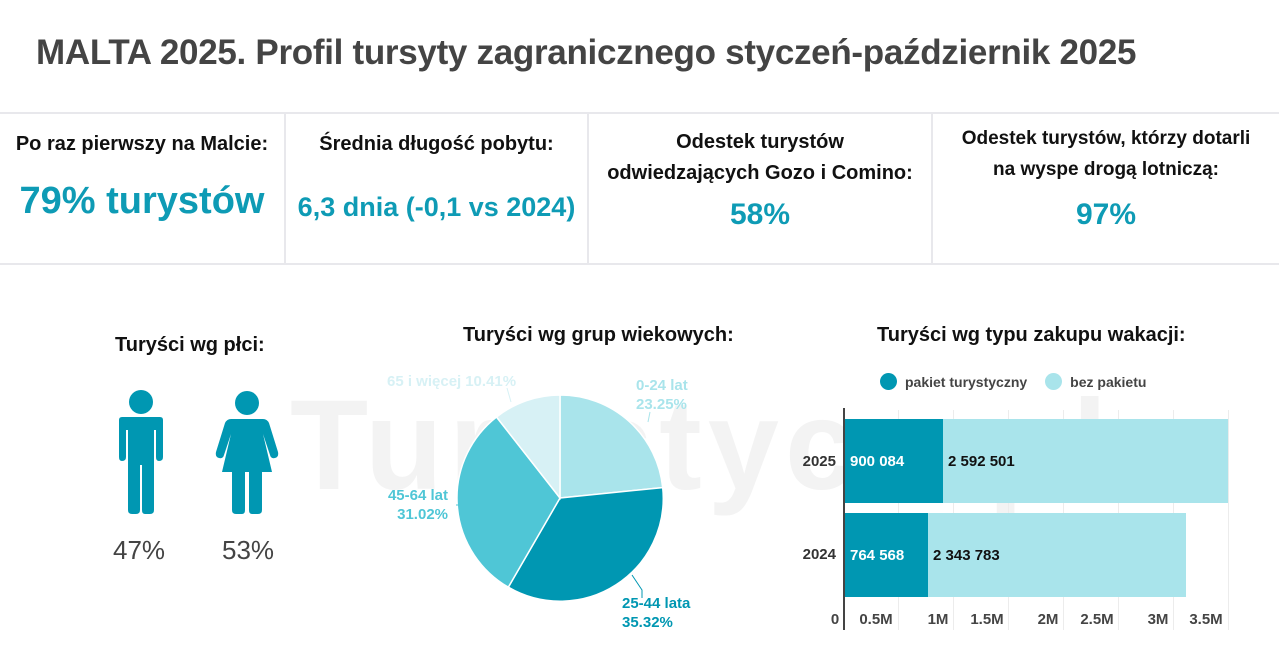 The width and height of the screenshot is (1279, 666). What do you see at coordinates (139, 550) in the screenshot?
I see `male-percent: 47%` at bounding box center [139, 550].